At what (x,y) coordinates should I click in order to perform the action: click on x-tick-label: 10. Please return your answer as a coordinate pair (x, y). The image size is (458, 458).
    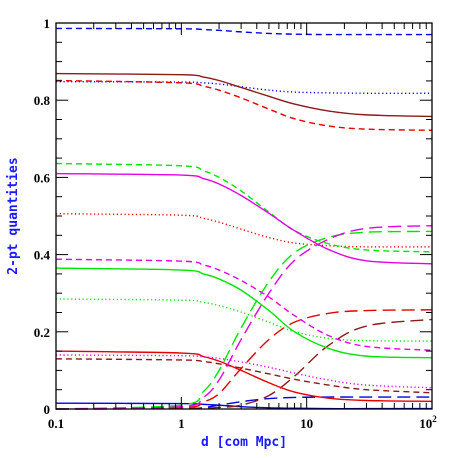
    Looking at the image, I should click on (306, 423).